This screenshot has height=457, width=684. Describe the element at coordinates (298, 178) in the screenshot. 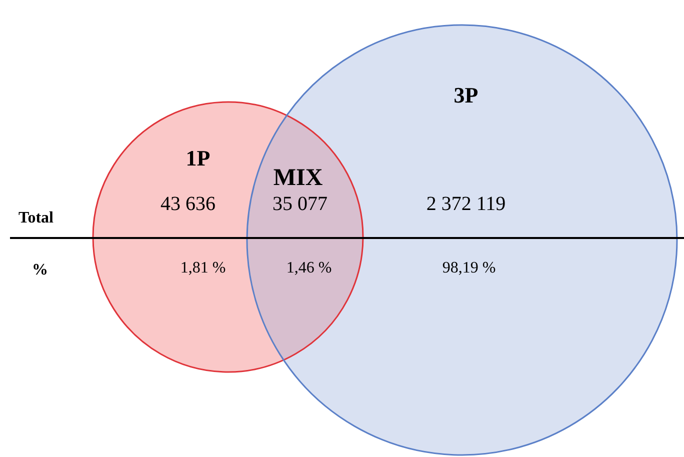

I see `category-label: MIX` at that location.